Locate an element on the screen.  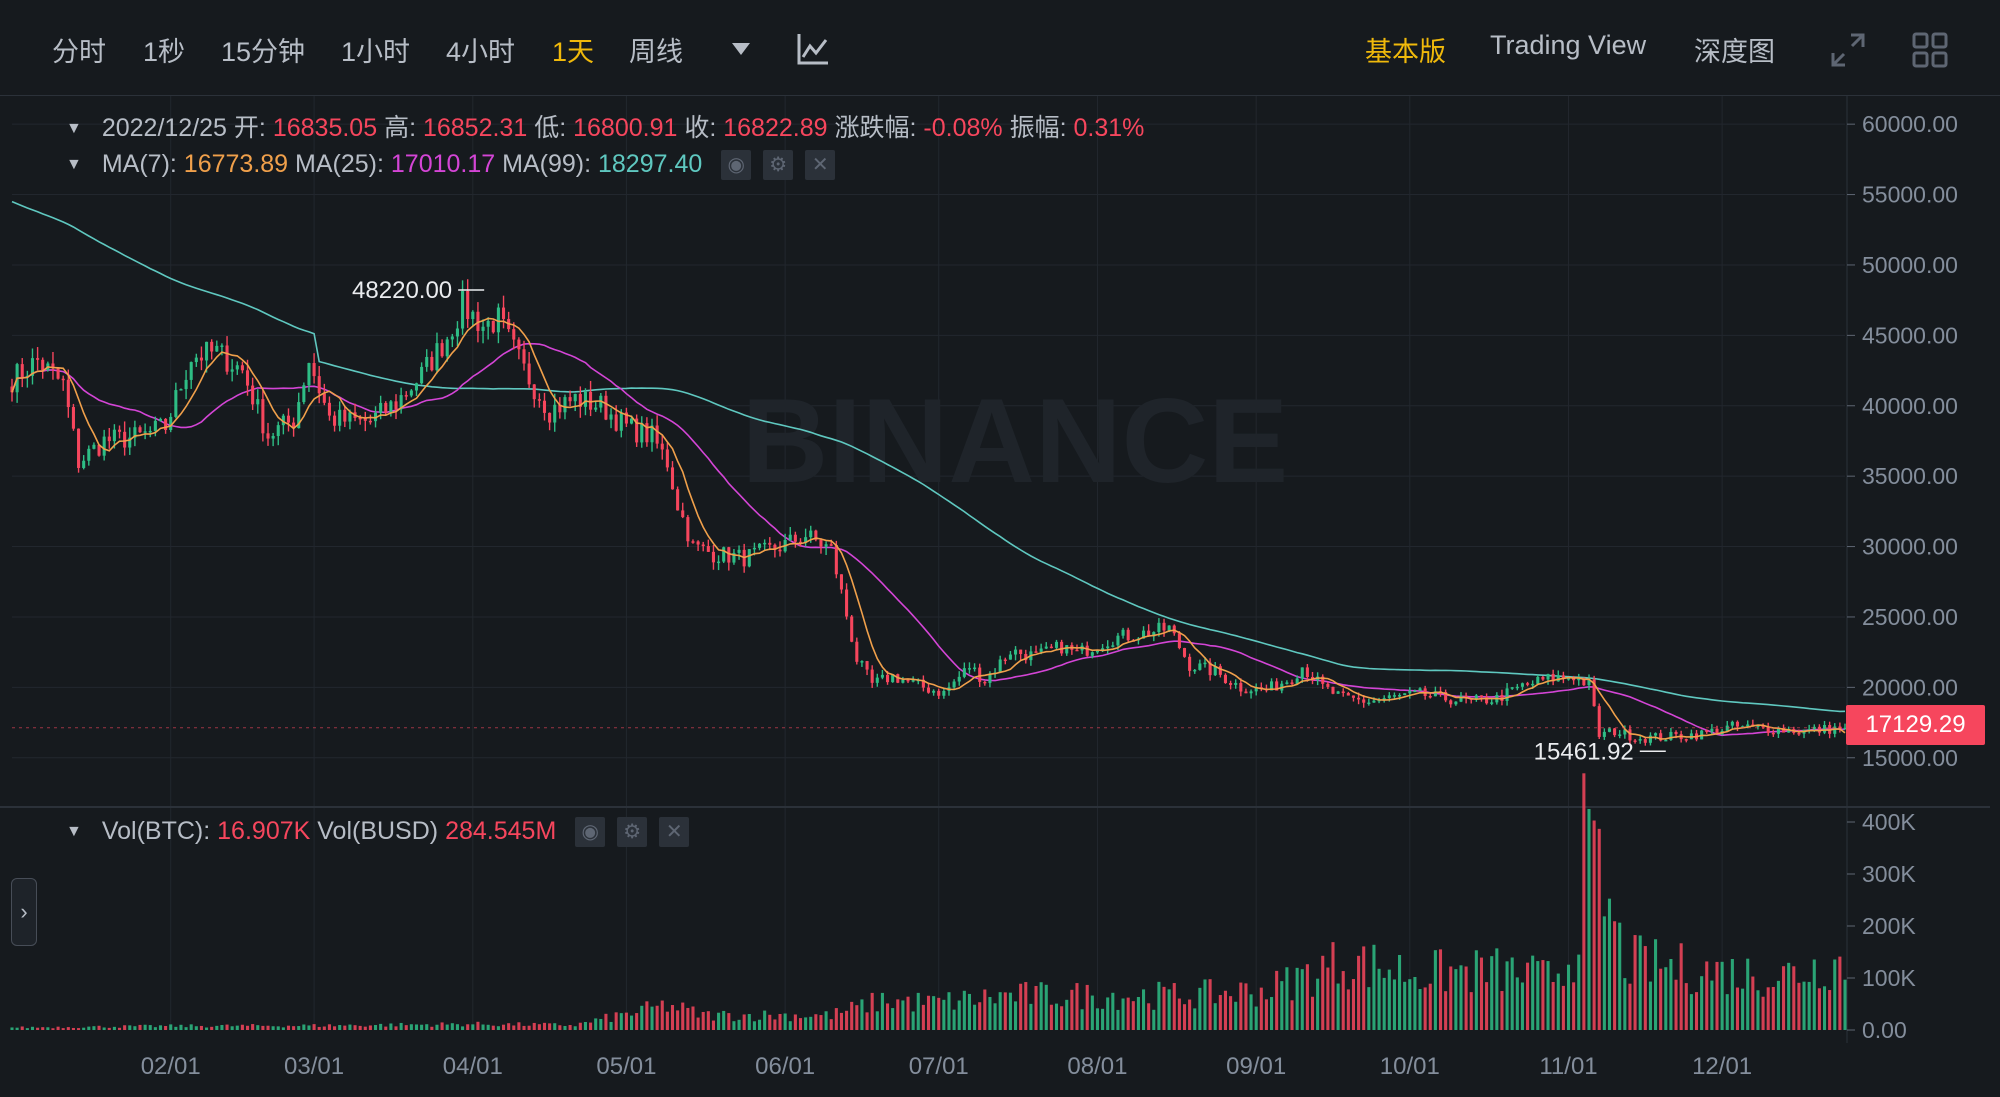
price-tick-label: 35000.00 is located at coordinates (1910, 476).